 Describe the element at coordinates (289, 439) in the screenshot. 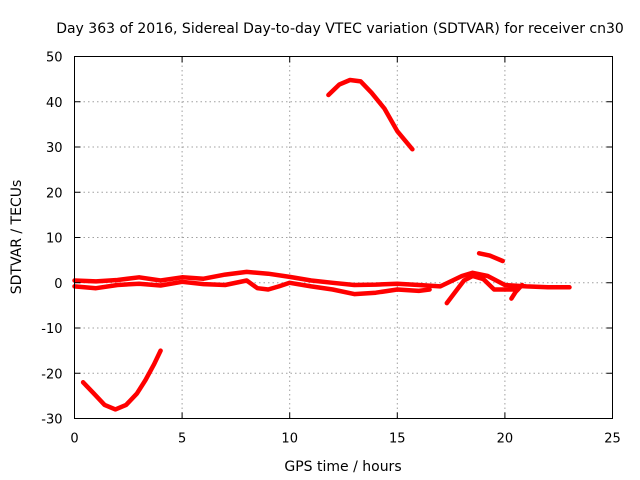

I see `x-tick-label: 10` at that location.